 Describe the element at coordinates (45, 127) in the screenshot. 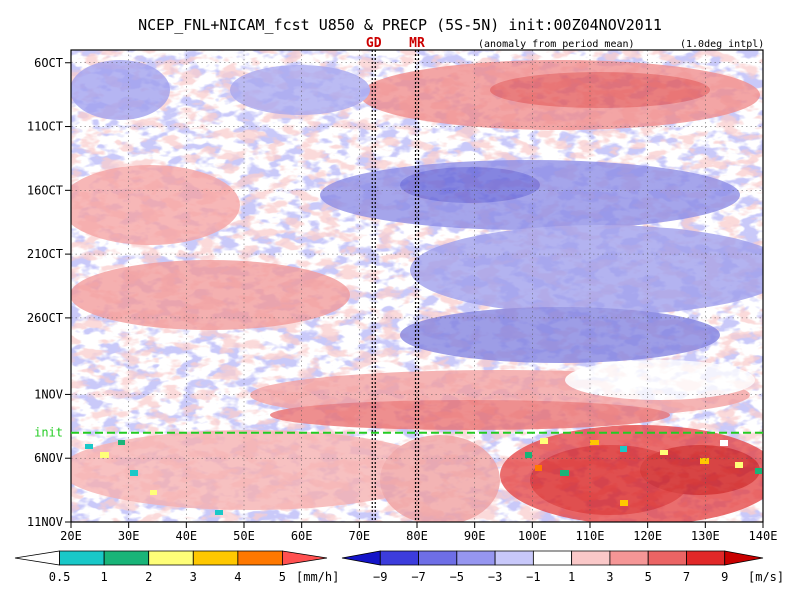

I see `y-tick-label: 11OCT` at that location.